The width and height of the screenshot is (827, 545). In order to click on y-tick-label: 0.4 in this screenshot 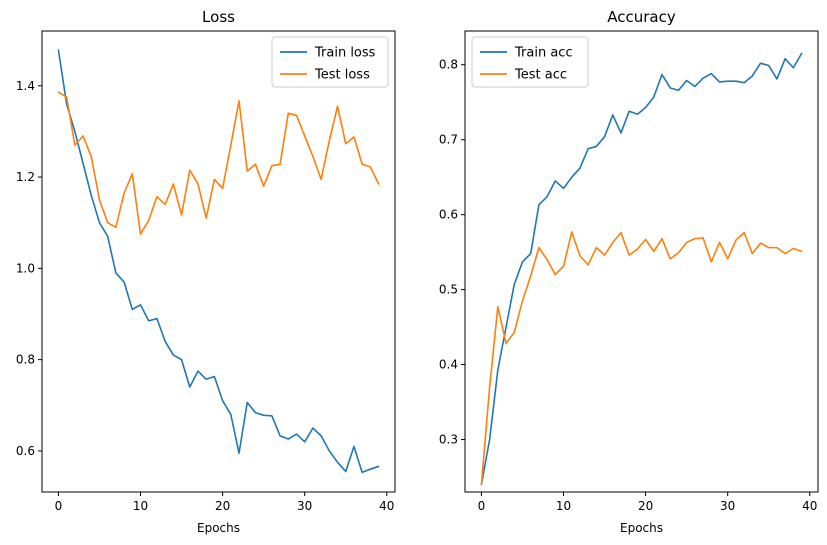, I will do `click(448, 365)`.